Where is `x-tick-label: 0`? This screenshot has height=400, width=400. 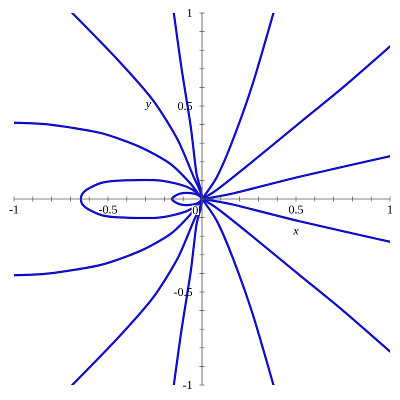 x-tick-label: 0 is located at coordinates (195, 210).